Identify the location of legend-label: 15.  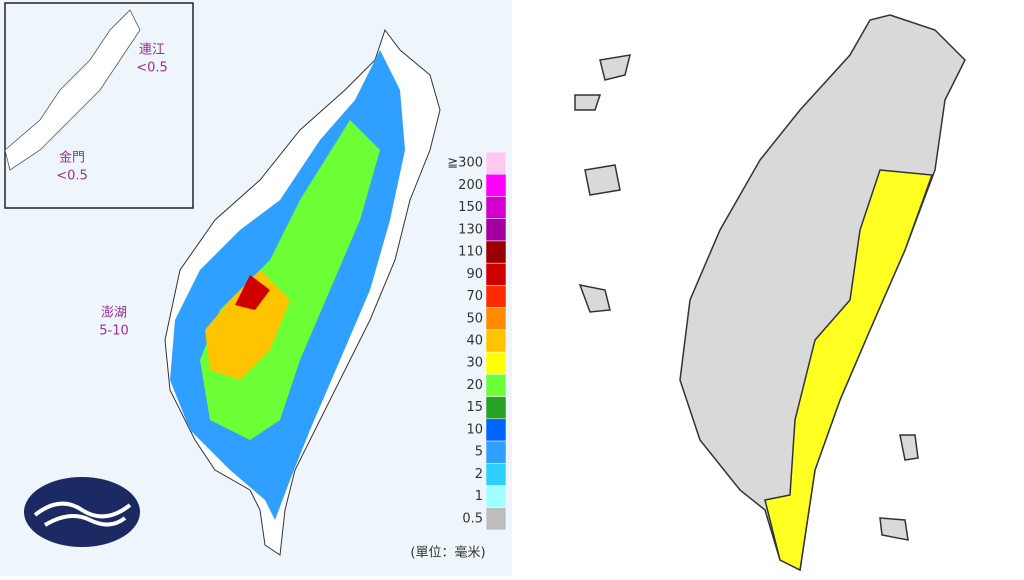
(474, 407).